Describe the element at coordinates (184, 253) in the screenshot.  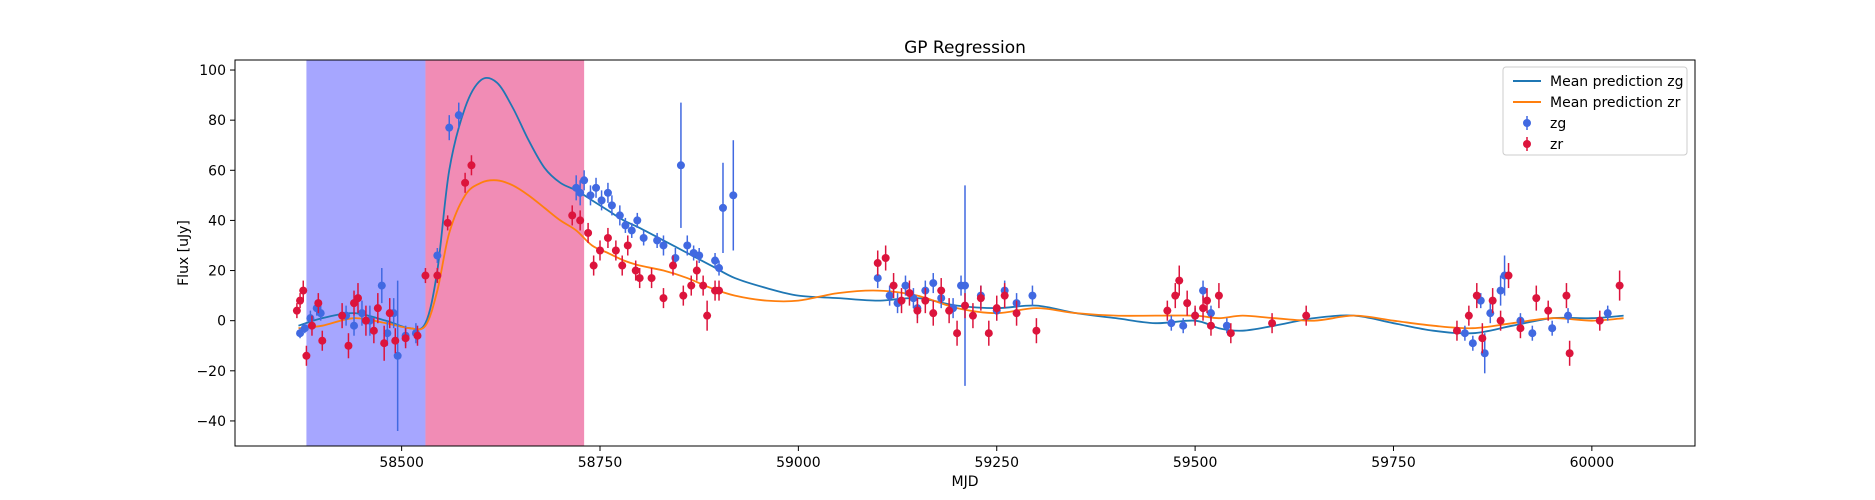
I see `y-axis-label: Flux [uJy]` at that location.